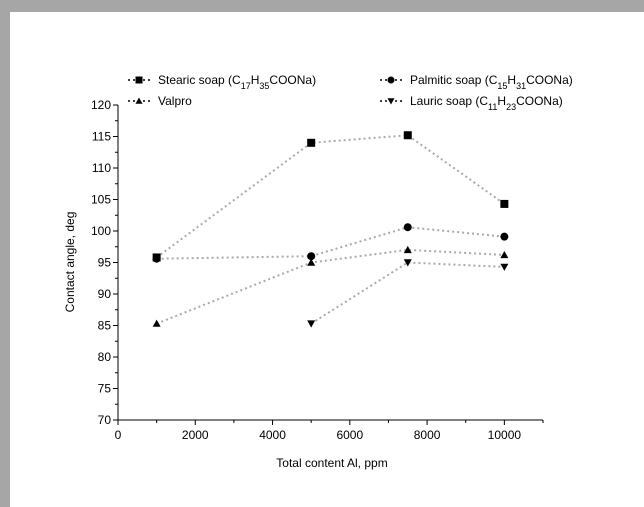  I want to click on y-tick-label: 120, so click(101, 105).